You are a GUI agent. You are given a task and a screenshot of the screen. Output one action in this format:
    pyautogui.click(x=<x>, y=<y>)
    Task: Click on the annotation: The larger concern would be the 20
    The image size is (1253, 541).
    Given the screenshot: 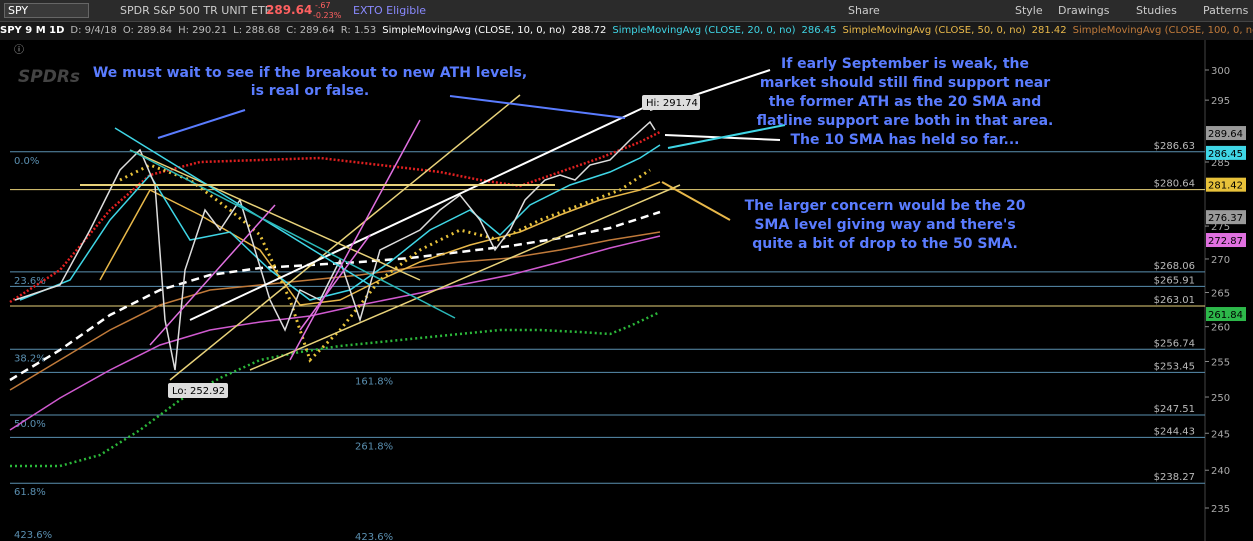 What is the action you would take?
    pyautogui.click(x=885, y=206)
    